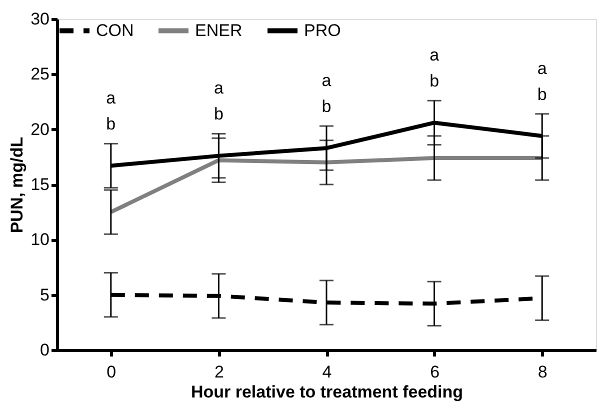 Image resolution: width=600 pixels, height=404 pixels. I want to click on x-tick-label: 0, so click(111, 372).